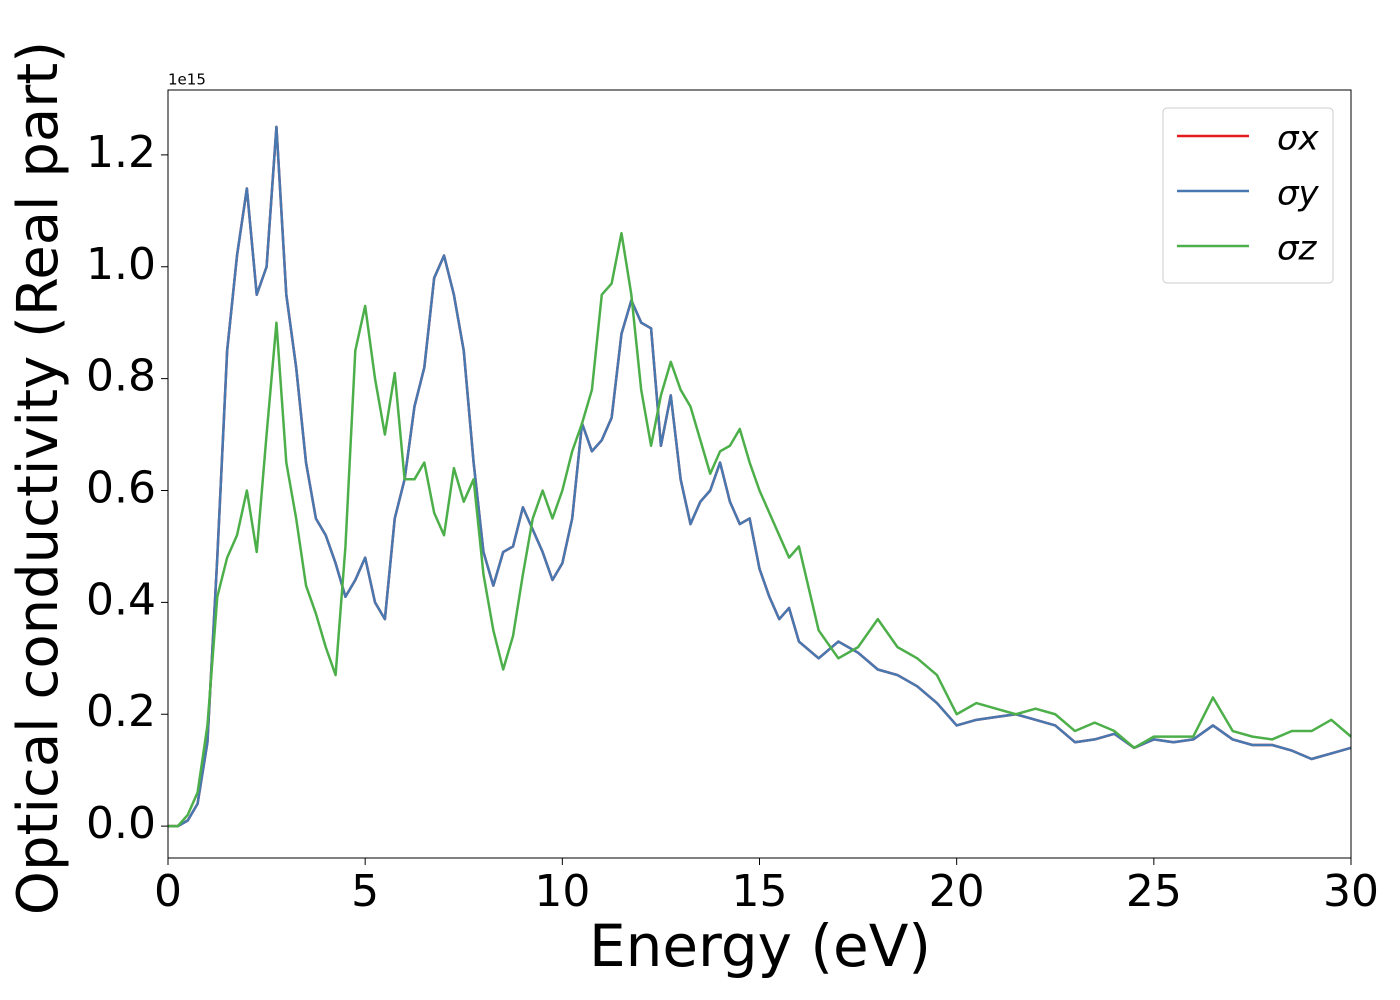 The height and width of the screenshot is (1000, 1400). Describe the element at coordinates (1248, 195) in the screenshot. I see `legend-box` at that location.